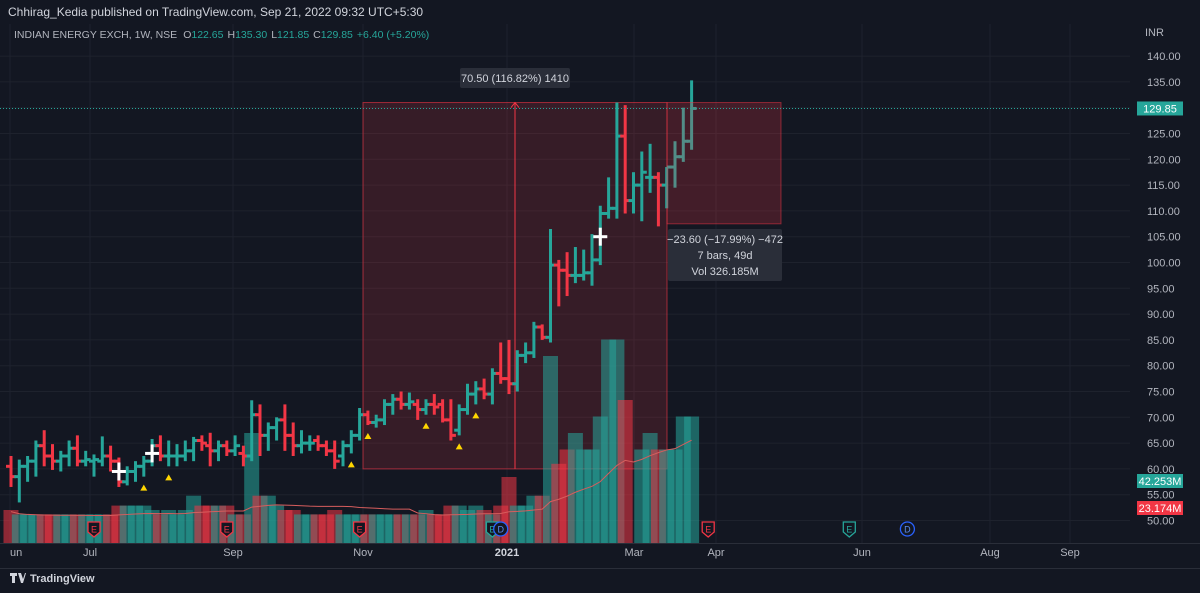 This screenshot has height=593, width=1200. Describe the element at coordinates (18, 578) in the screenshot. I see `tradingview-logo-icon` at that location.